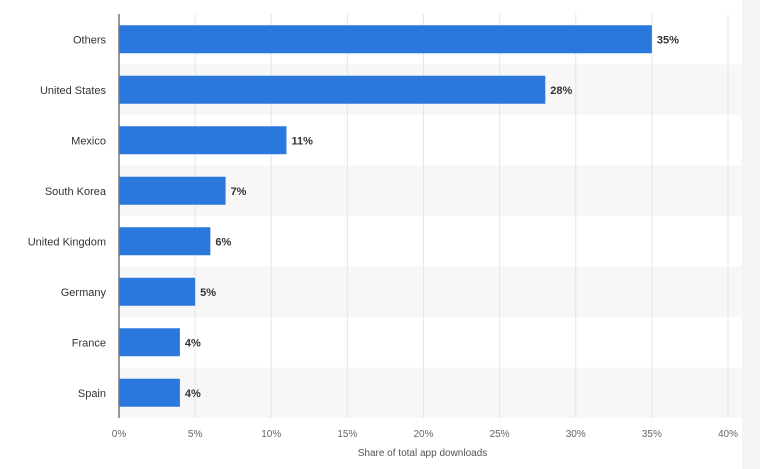 The height and width of the screenshot is (469, 760). Describe the element at coordinates (302, 141) in the screenshot. I see `value-label: 11%` at that location.